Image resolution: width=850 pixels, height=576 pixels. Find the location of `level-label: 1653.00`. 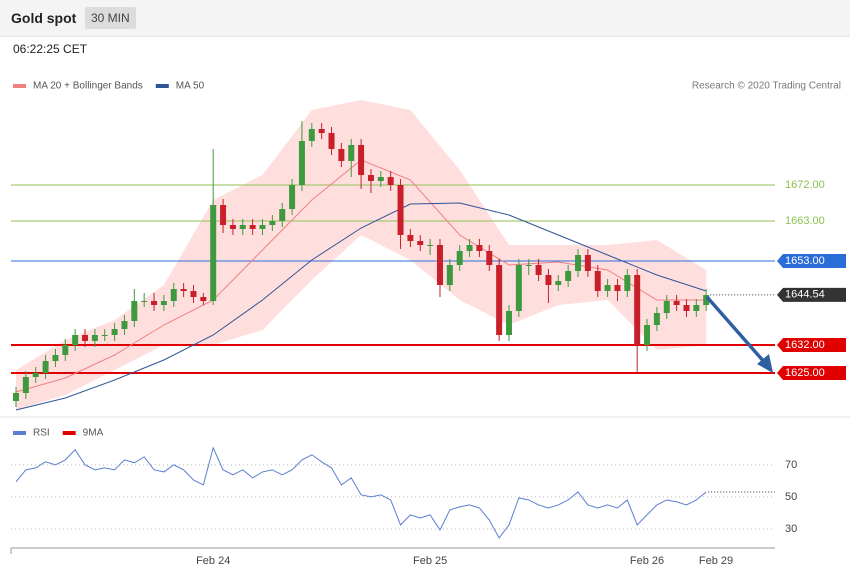

level-label: 1653.00 is located at coordinates (805, 261).